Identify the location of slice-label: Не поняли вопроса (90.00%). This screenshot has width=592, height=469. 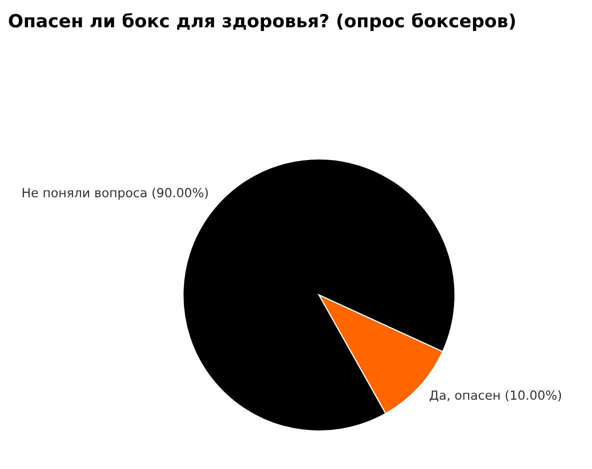
(115, 194).